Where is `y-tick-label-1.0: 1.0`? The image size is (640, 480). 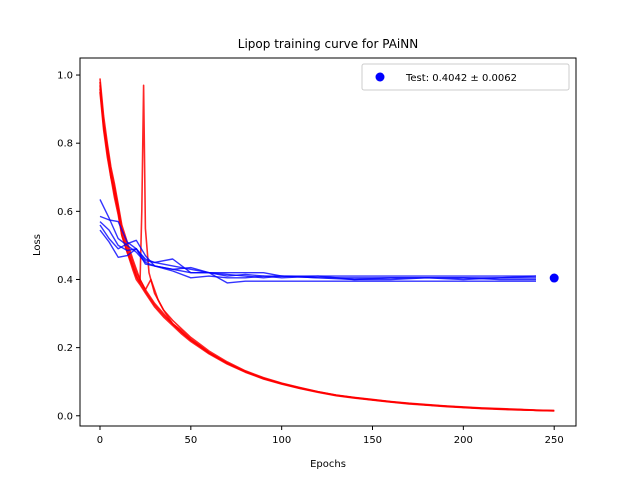 y-tick-label-1.0: 1.0 is located at coordinates (65, 76).